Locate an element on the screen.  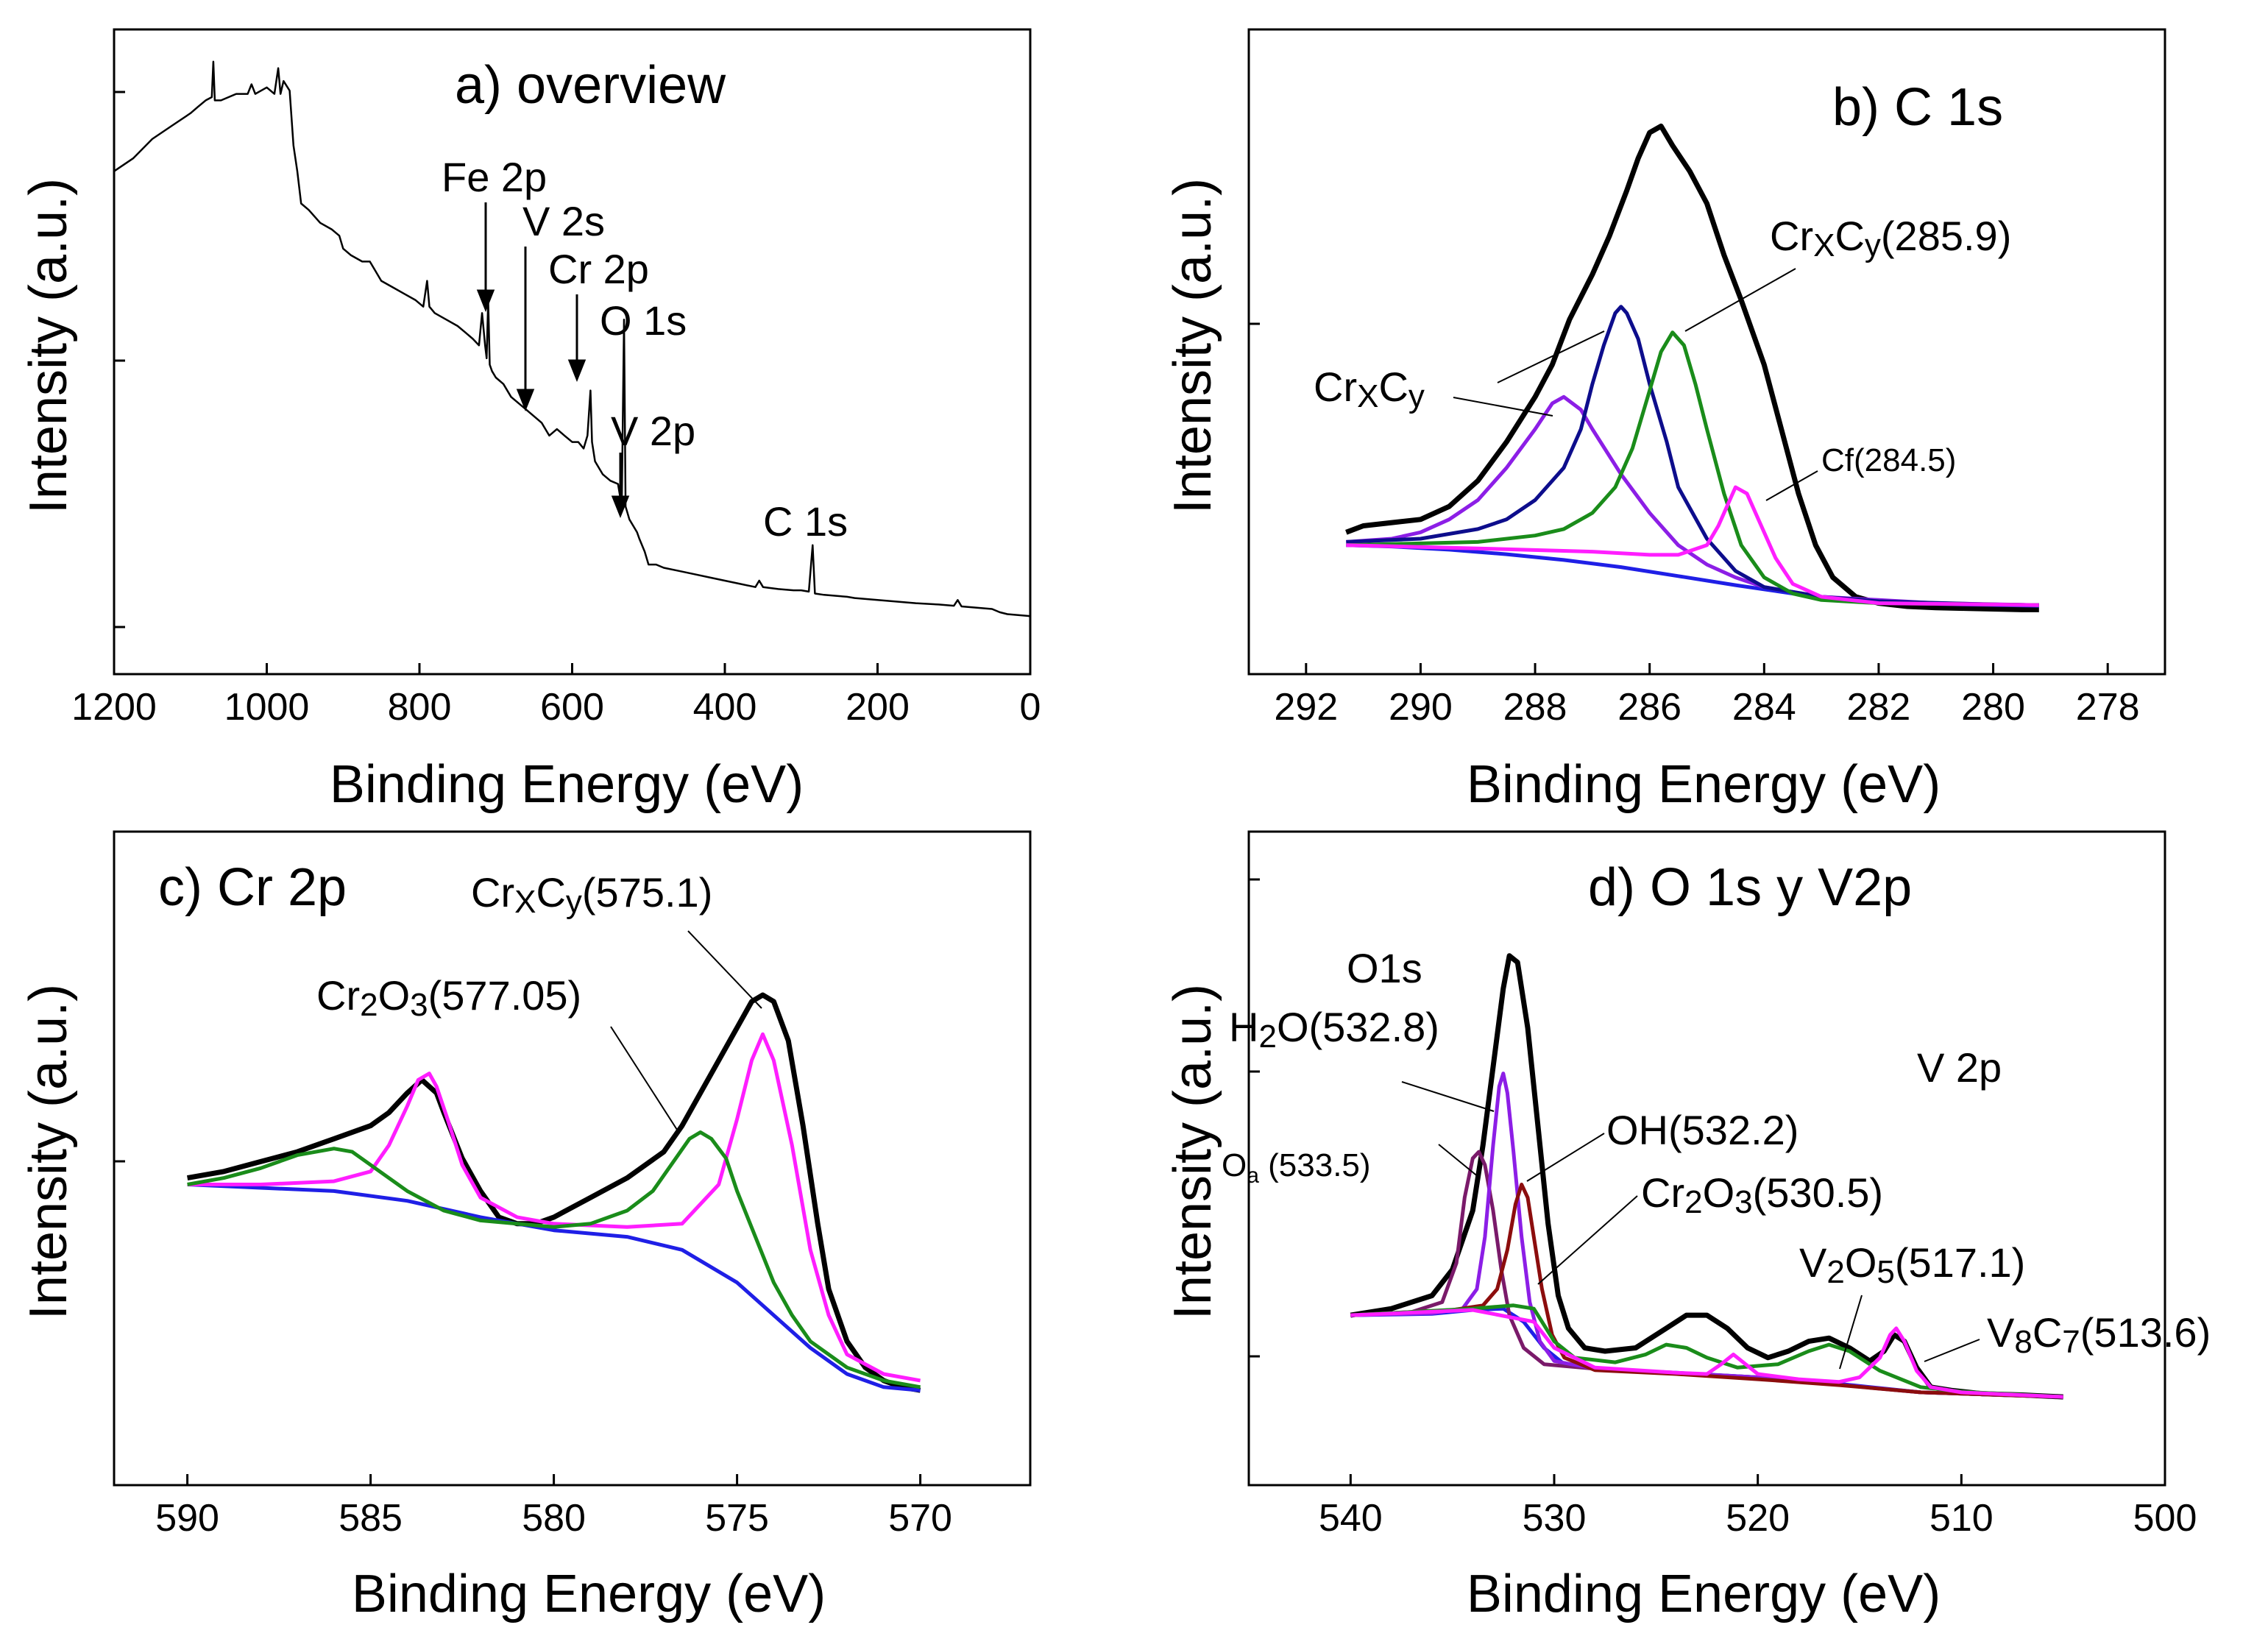
panel-b-xlabel: Binding Energy (eV) is located at coordinates (1704, 784).